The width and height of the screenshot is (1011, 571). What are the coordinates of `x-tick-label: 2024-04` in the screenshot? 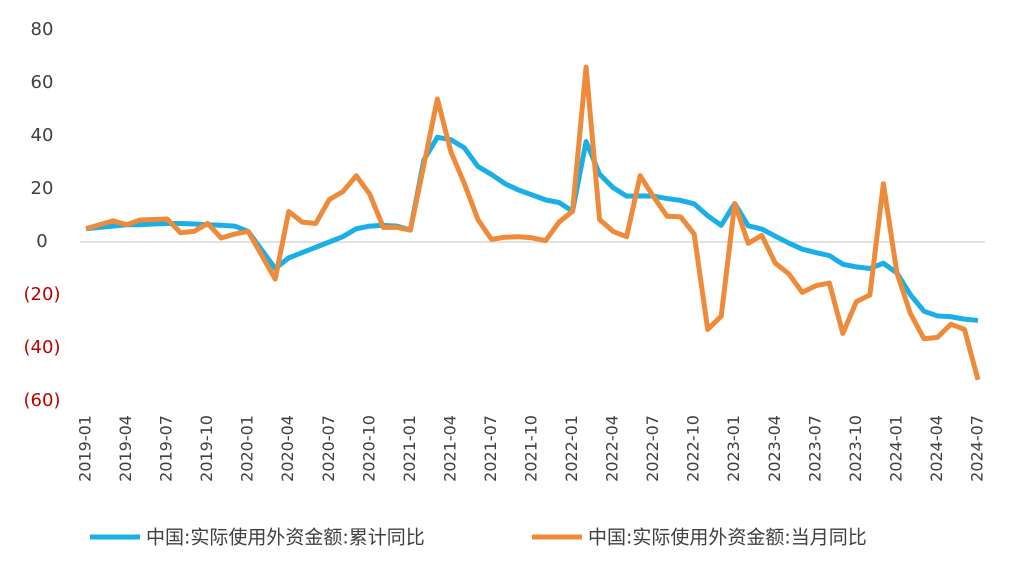 It's located at (936, 448).